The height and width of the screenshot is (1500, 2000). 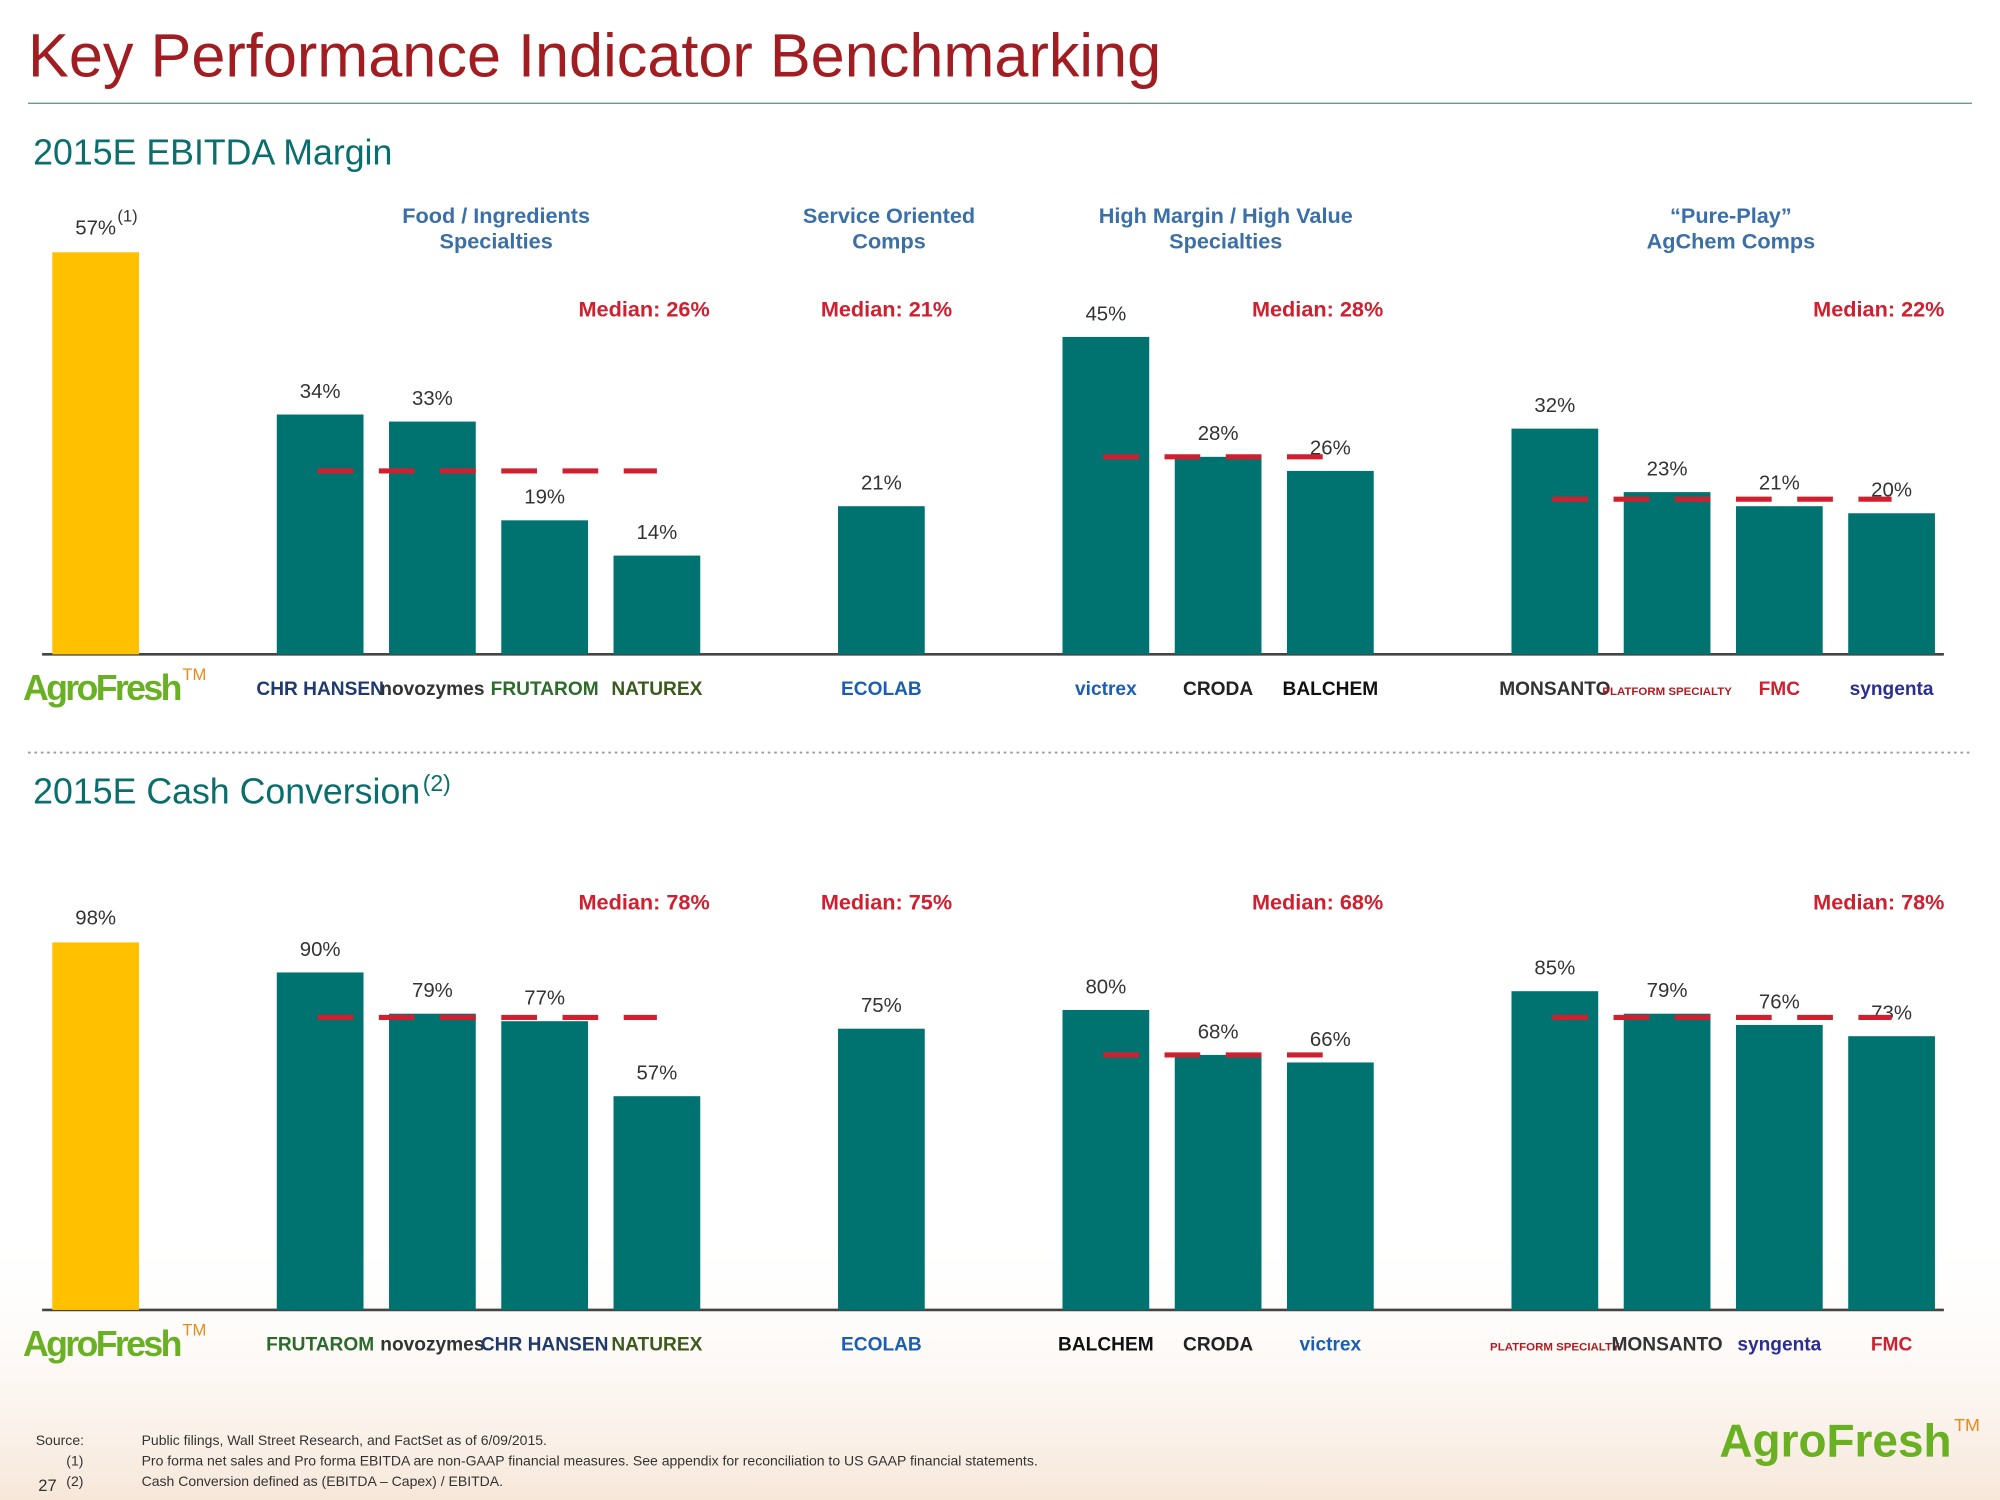 What do you see at coordinates (1731, 241) in the screenshot?
I see `group-title: AgChem Comps` at bounding box center [1731, 241].